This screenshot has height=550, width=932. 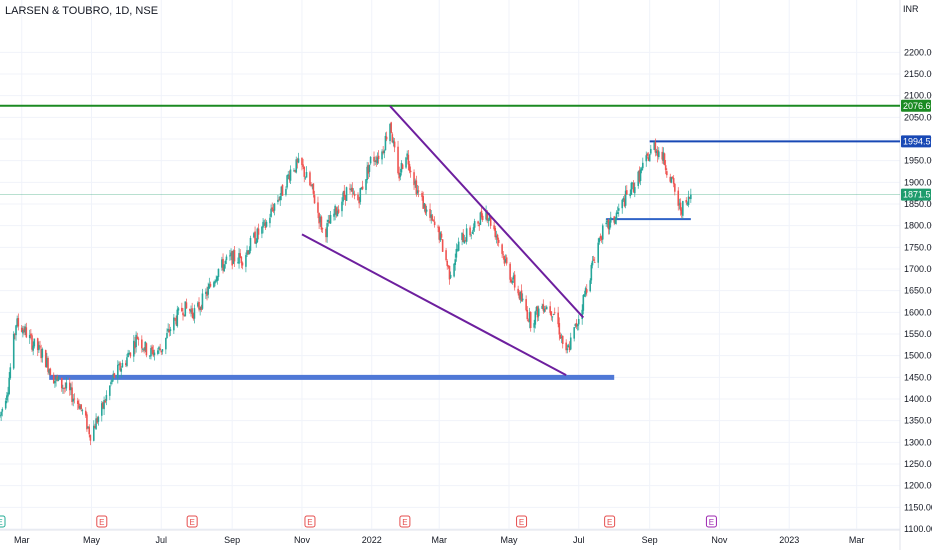 I want to click on price-tick-21: 2150.00, so click(x=918, y=74).